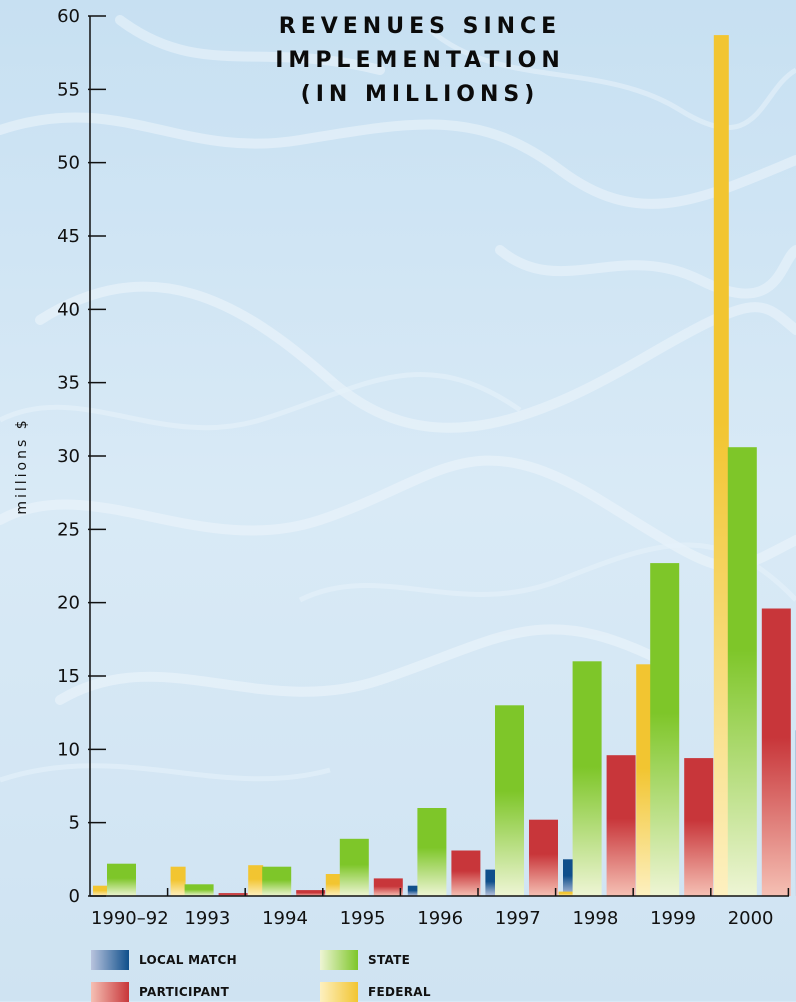 The height and width of the screenshot is (1002, 796). Describe the element at coordinates (365, 960) in the screenshot. I see `legend-state: STATE` at that location.